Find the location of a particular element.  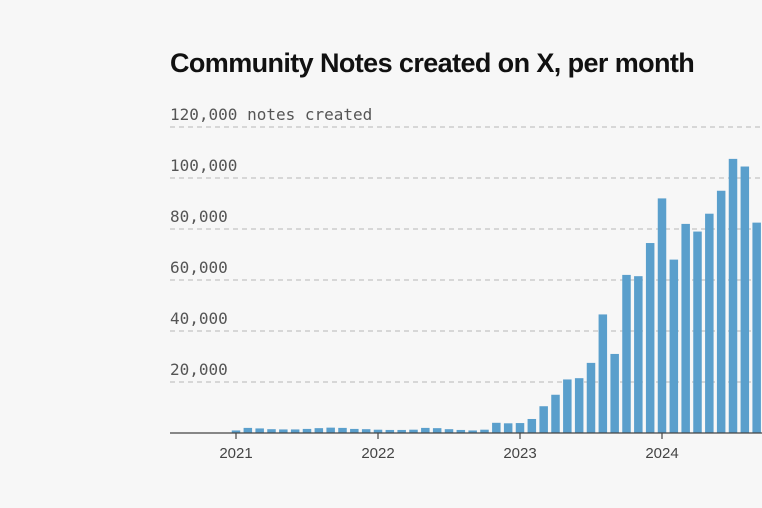

y-tick-label: 40,000 is located at coordinates (199, 318).